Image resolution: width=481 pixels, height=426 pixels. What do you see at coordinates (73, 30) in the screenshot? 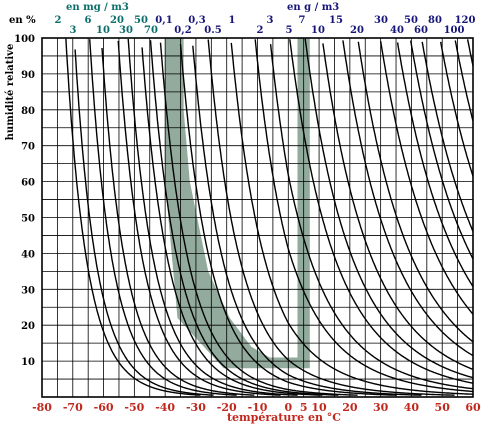
I see `top-label-mg-lower: 3` at bounding box center [73, 30].